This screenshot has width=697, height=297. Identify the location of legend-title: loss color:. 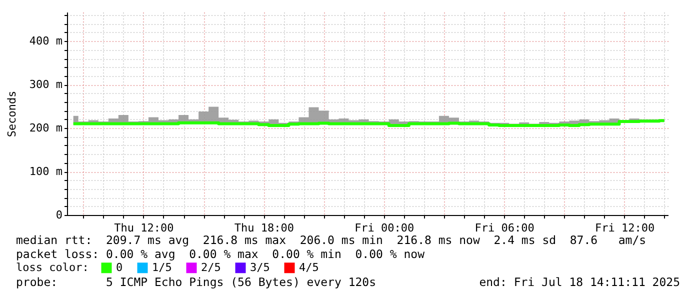
(52, 267).